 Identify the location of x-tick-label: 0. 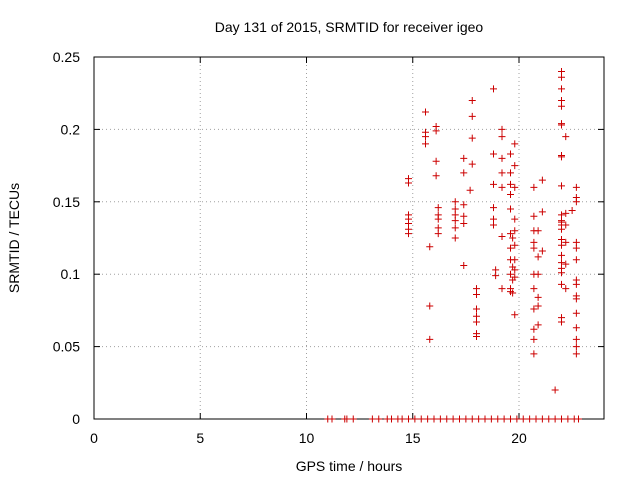
(94, 438).